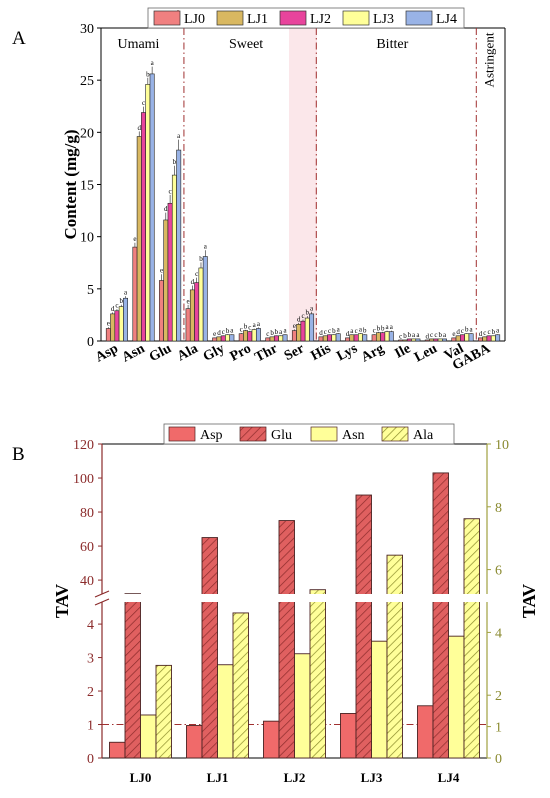  Describe the element at coordinates (419, 18) in the screenshot. I see `legend-swatch-lj4` at that location.